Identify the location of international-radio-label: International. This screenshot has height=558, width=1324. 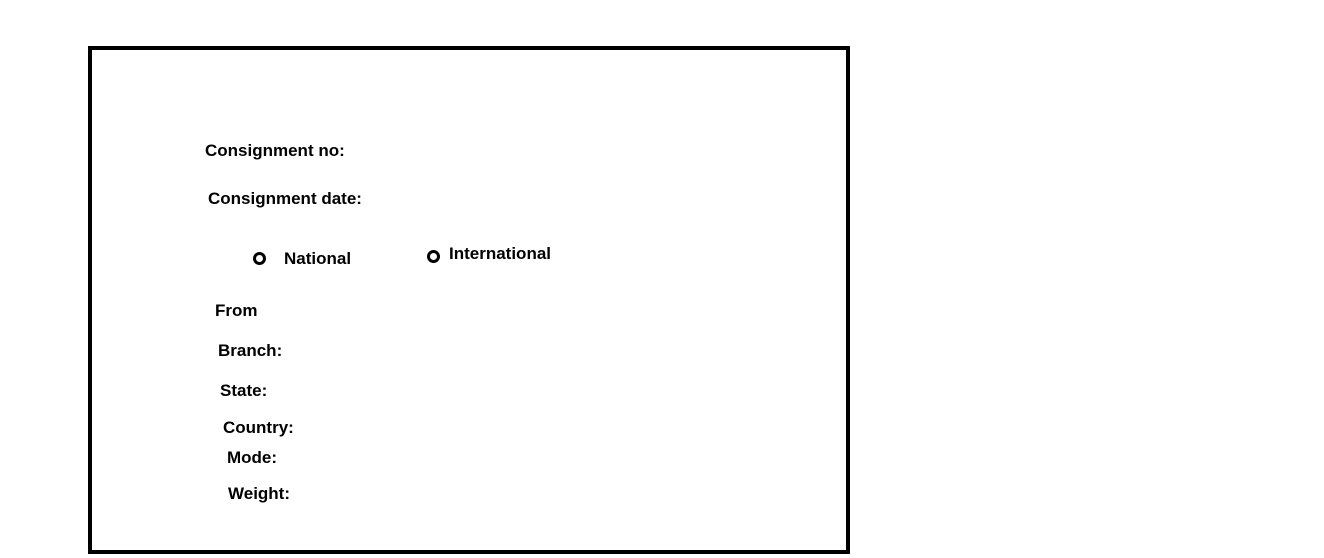
(500, 253).